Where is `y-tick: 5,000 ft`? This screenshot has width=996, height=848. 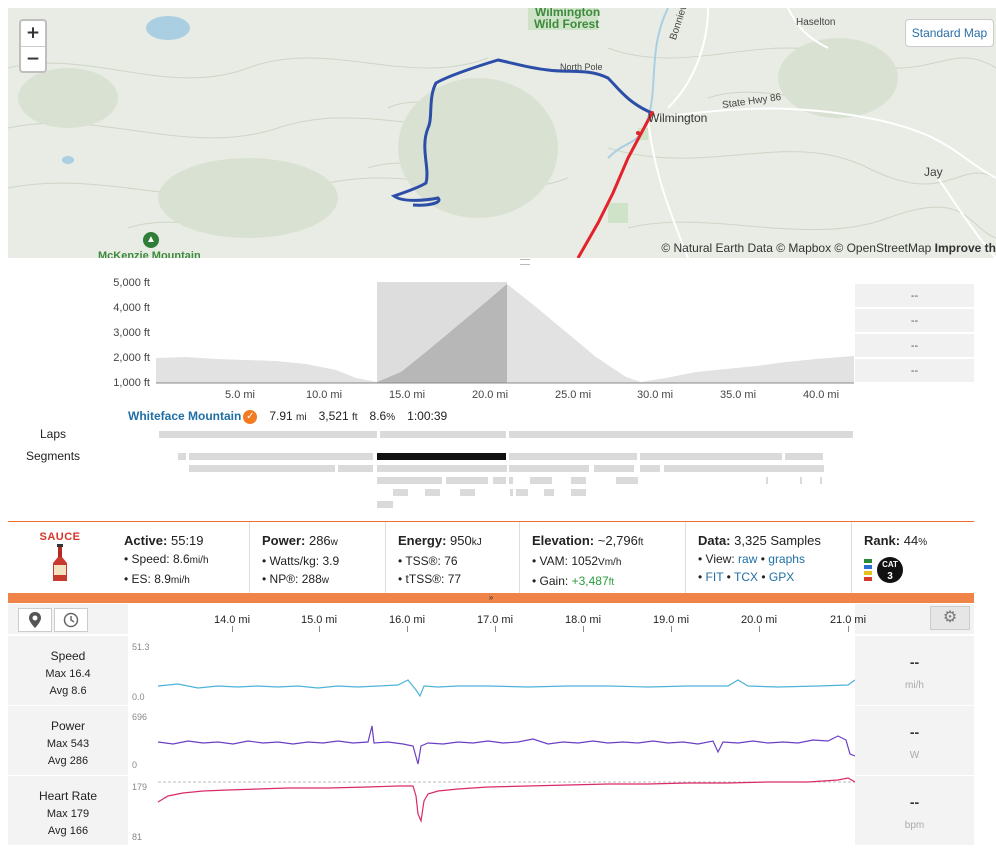 y-tick: 5,000 ft is located at coordinates (131, 283).